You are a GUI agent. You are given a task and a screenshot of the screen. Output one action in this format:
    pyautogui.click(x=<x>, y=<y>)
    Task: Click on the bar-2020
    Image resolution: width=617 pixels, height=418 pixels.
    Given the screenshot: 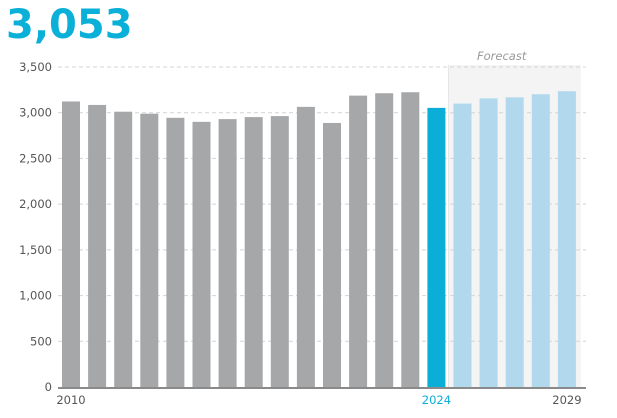 What is the action you would take?
    pyautogui.click(x=332, y=254)
    